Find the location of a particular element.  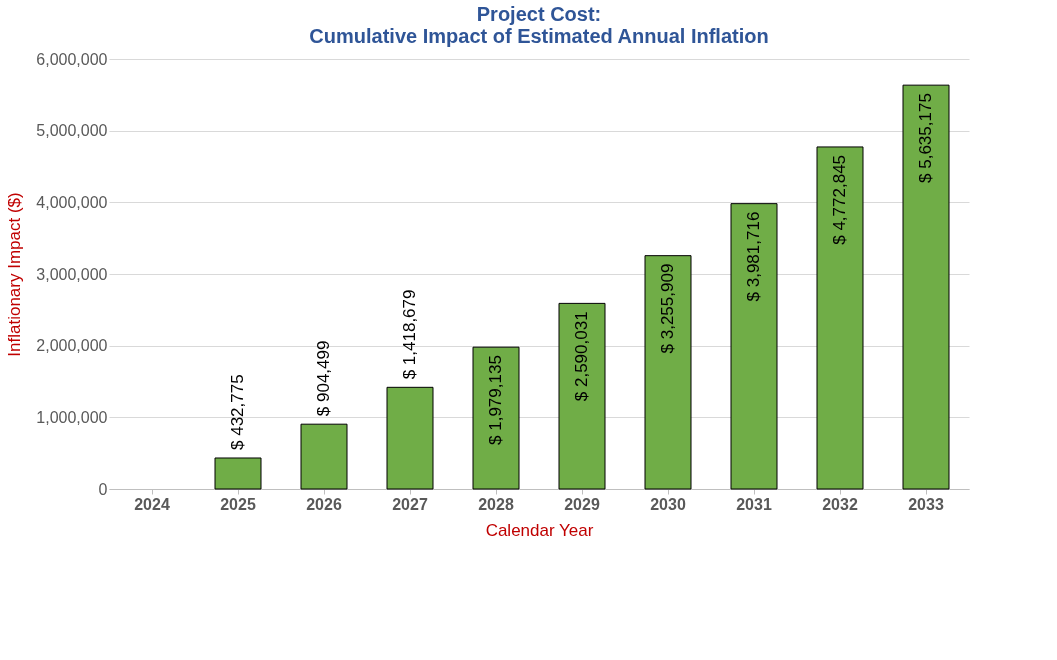

x-axis-title: Calendar Year is located at coordinates (539, 530).